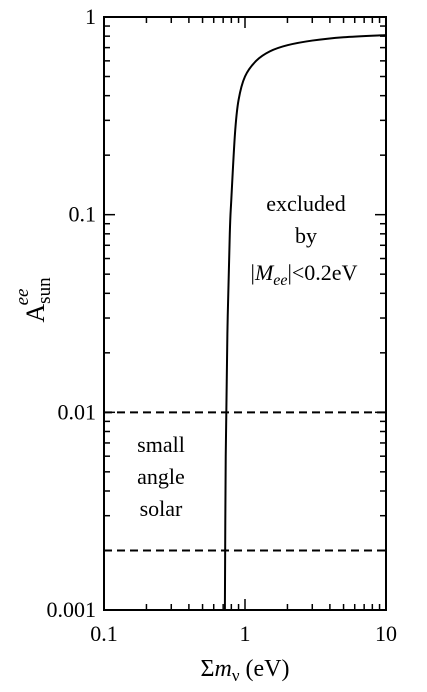 The height and width of the screenshot is (692, 427). Describe the element at coordinates (90, 16) in the screenshot. I see `y-tick-label: 1` at that location.